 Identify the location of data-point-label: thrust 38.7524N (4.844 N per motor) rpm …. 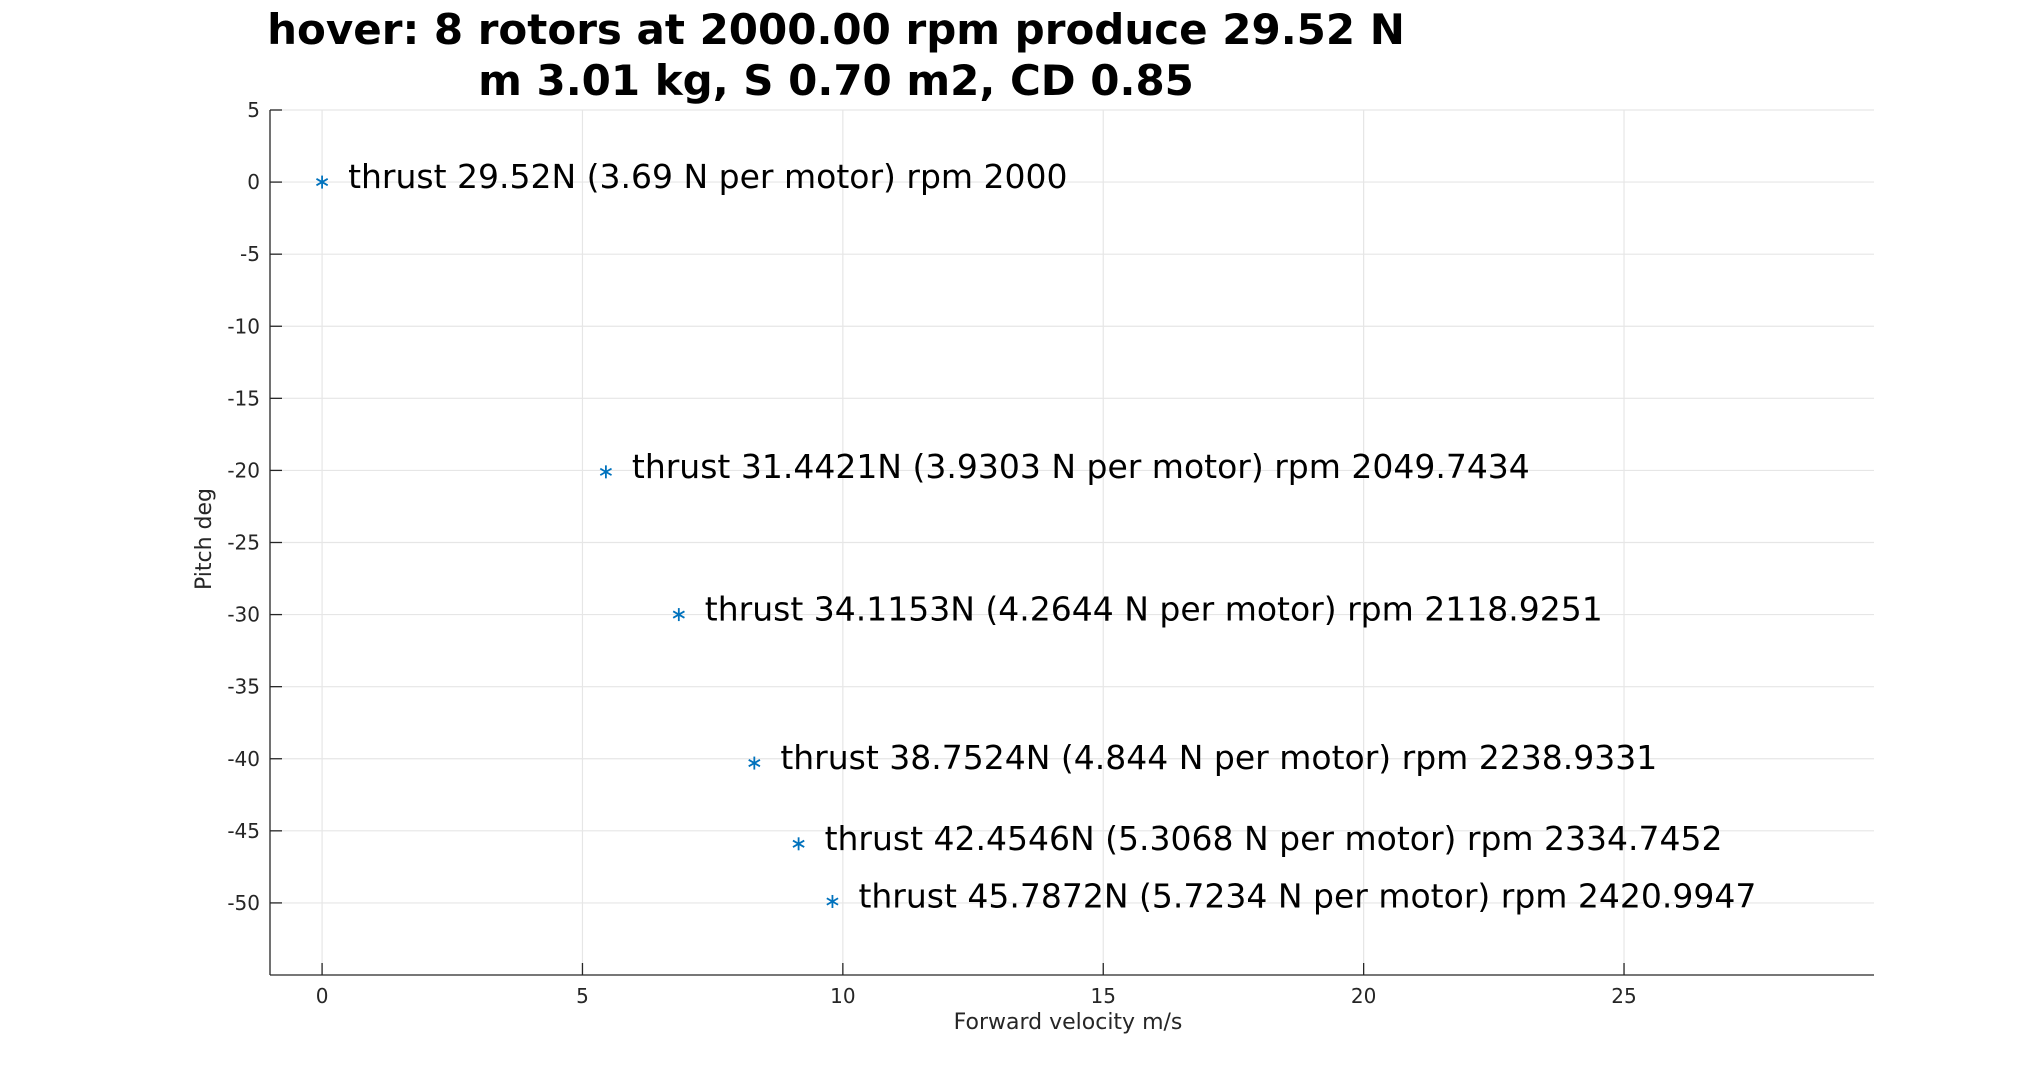
(1218, 757).